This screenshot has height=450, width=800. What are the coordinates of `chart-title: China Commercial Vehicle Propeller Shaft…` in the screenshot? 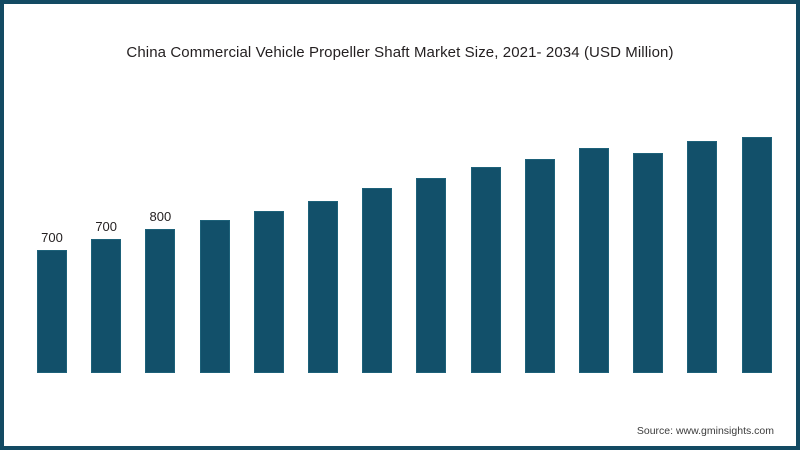 It's located at (400, 52).